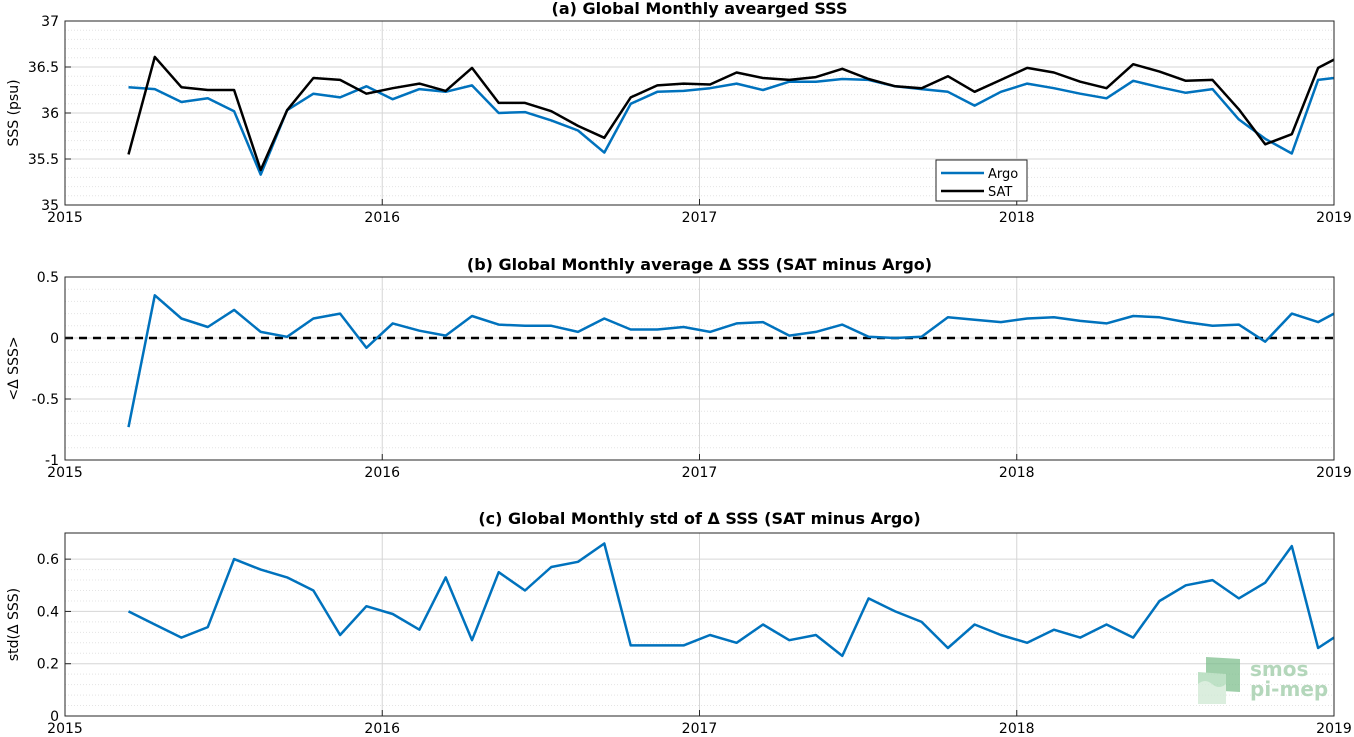  What do you see at coordinates (731, 126) in the screenshot?
I see `series-line-argo` at bounding box center [731, 126].